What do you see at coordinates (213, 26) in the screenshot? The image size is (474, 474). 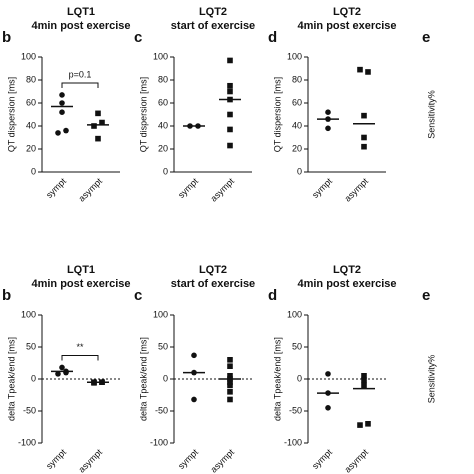 I see `panel-subtitle: start of exercise` at bounding box center [213, 26].